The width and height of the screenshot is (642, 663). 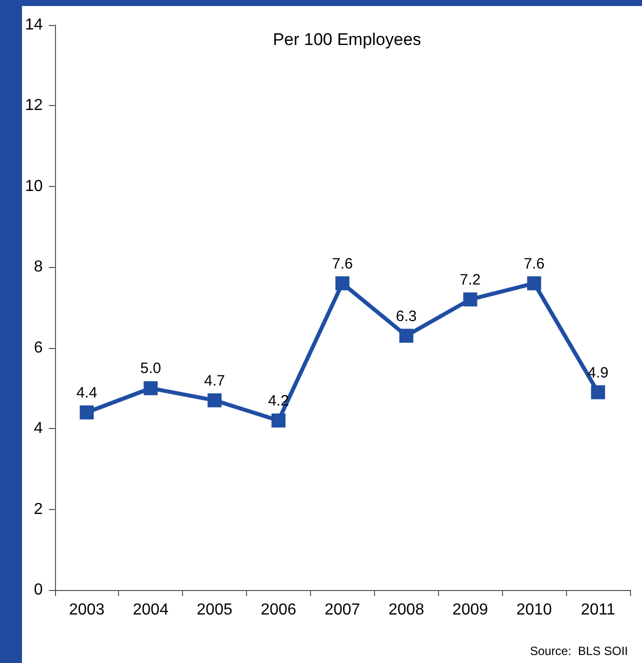 I want to click on x-tick-label: 2010, so click(x=534, y=610).